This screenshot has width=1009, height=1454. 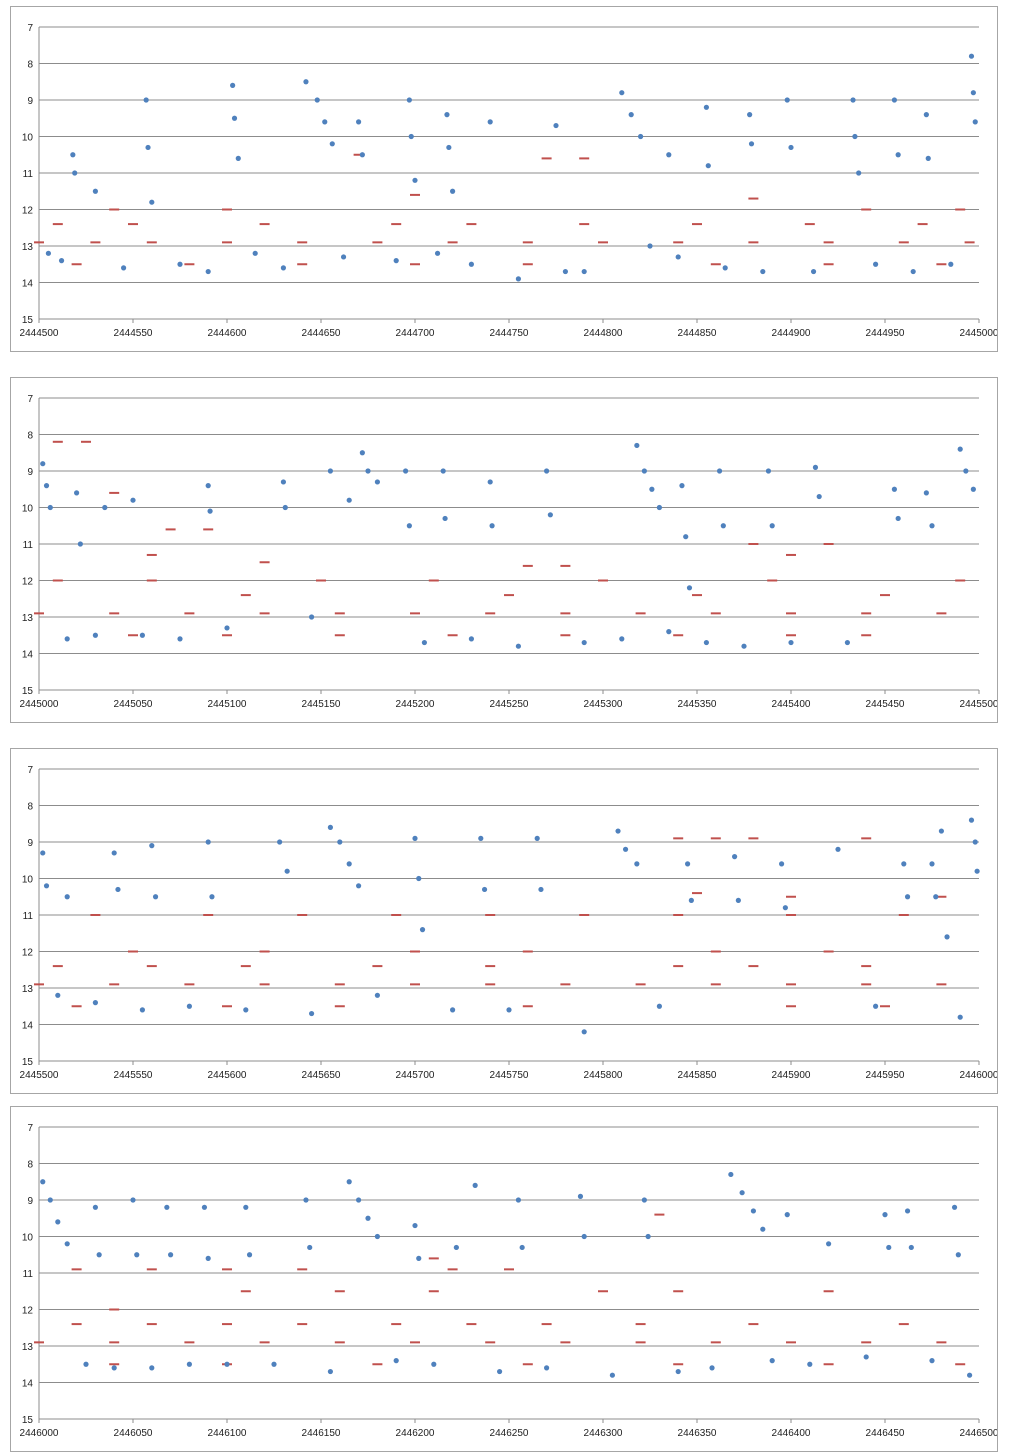 What do you see at coordinates (28, 509) in the screenshot?
I see `y-tick-label: 10` at bounding box center [28, 509].